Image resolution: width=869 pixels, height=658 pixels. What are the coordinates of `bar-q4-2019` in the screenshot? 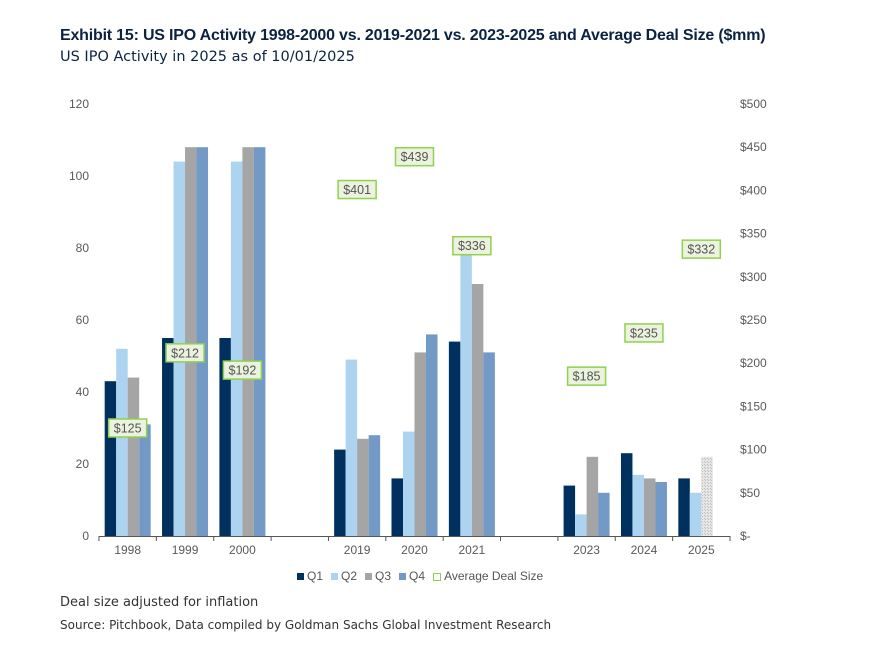 It's located at (374, 485).